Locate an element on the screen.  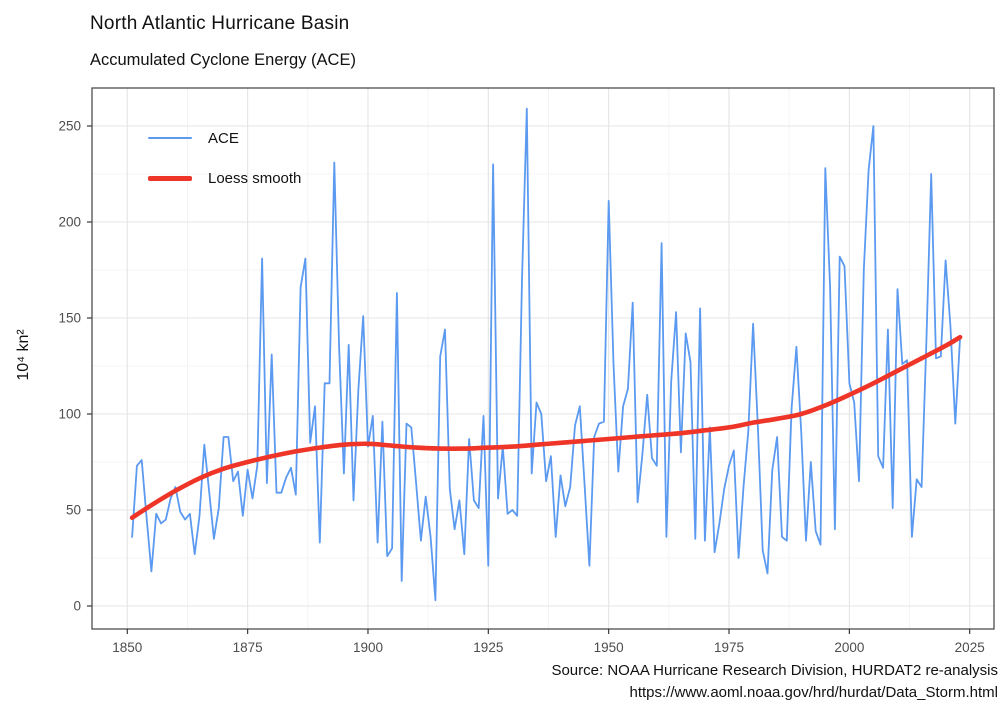
legend-label-loess: Loess smooth is located at coordinates (255, 178).